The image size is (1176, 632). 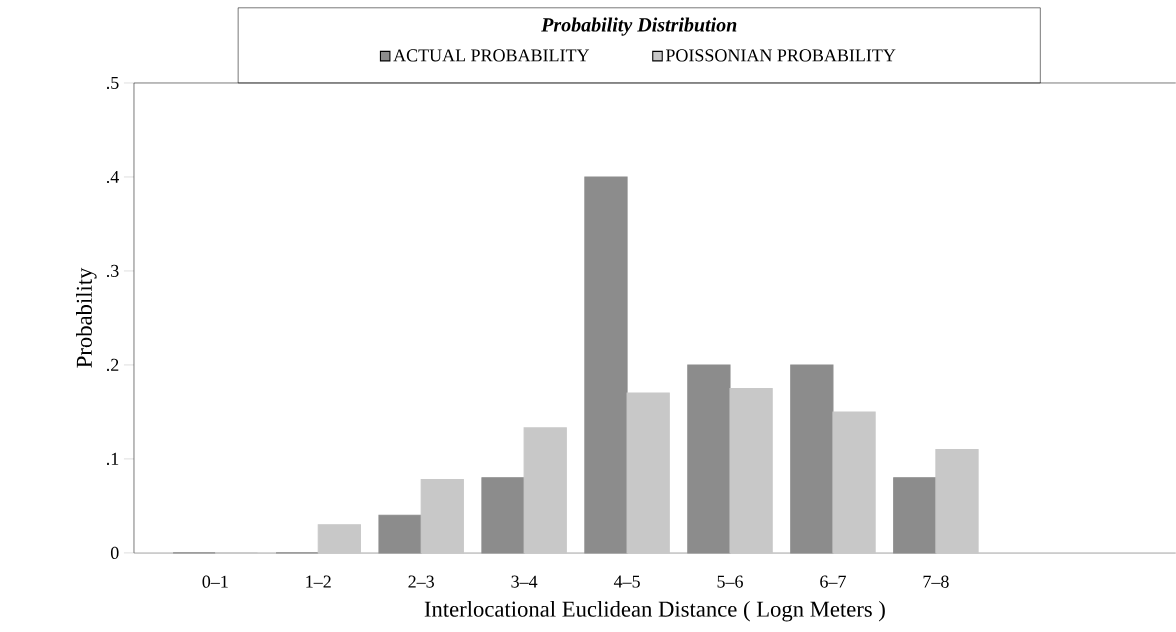 I want to click on y-axis-title: Probability, so click(x=86, y=317).